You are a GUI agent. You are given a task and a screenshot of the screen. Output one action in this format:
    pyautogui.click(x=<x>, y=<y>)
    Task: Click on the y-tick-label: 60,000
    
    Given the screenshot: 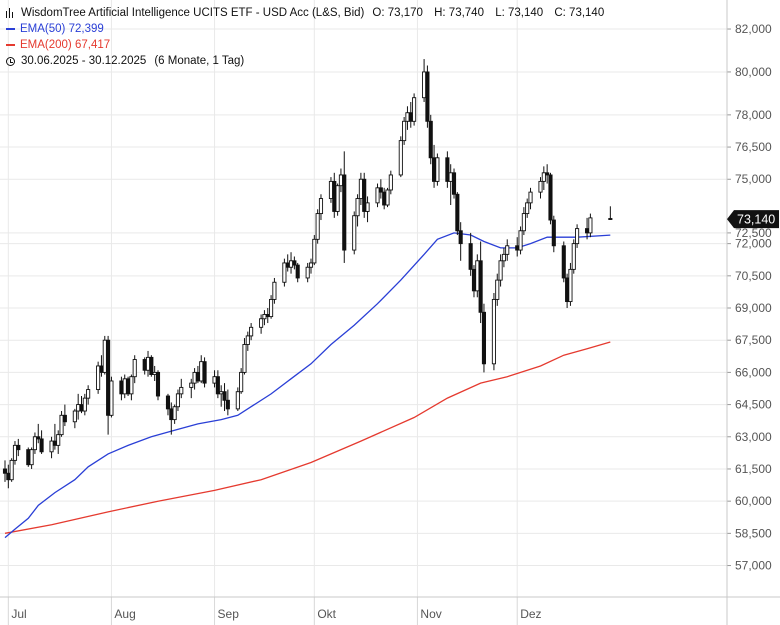 What is the action you would take?
    pyautogui.click(x=753, y=501)
    